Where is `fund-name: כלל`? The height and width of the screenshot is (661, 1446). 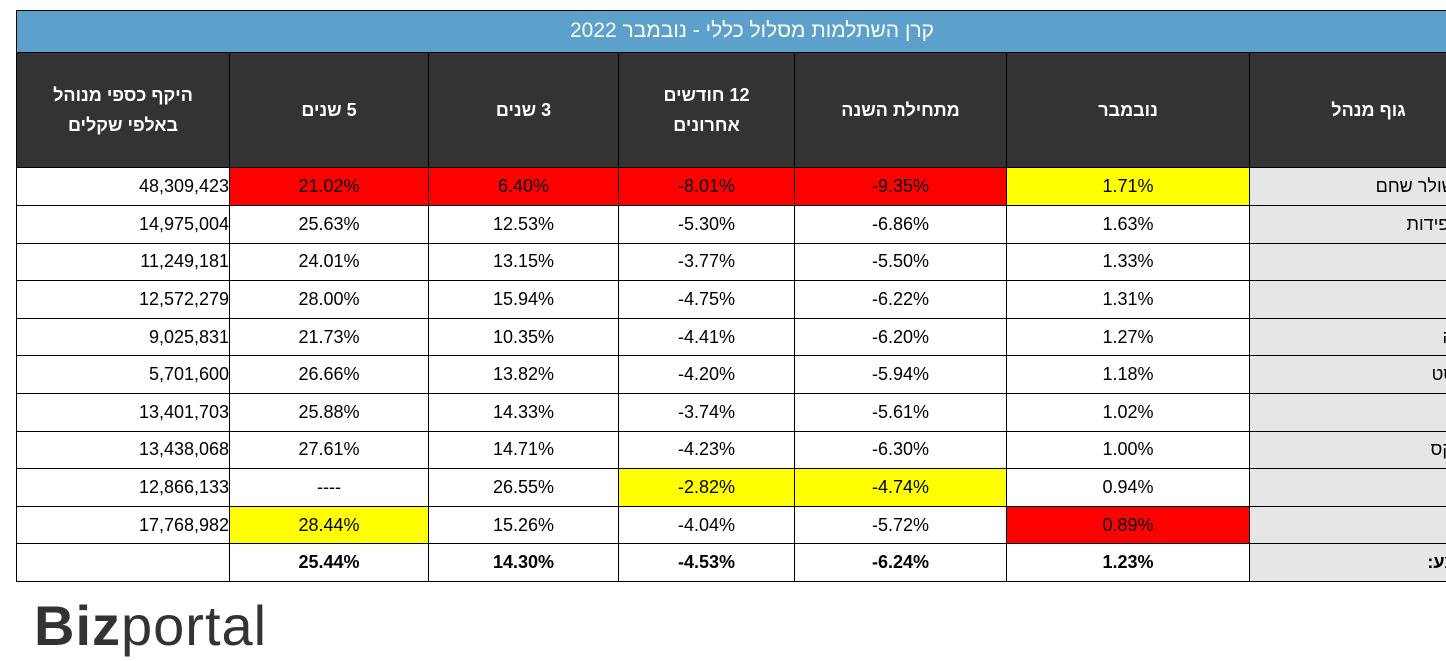 fund-name: כלל is located at coordinates (1347, 525).